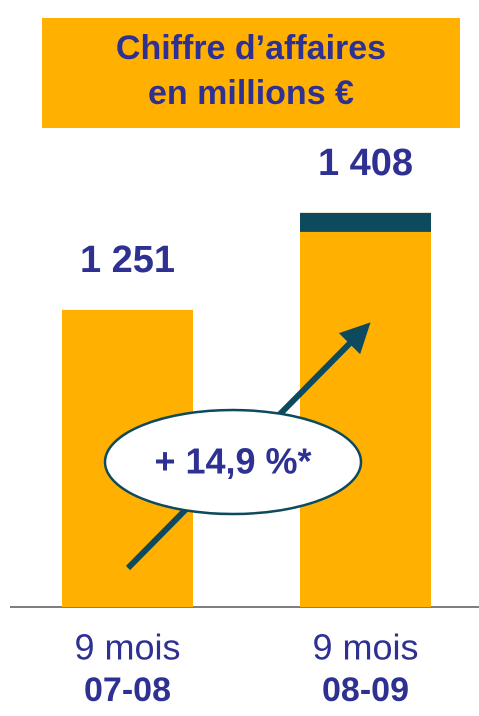 This screenshot has height=716, width=479. What do you see at coordinates (127, 690) in the screenshot?
I see `x-tick-label: 07-08` at bounding box center [127, 690].